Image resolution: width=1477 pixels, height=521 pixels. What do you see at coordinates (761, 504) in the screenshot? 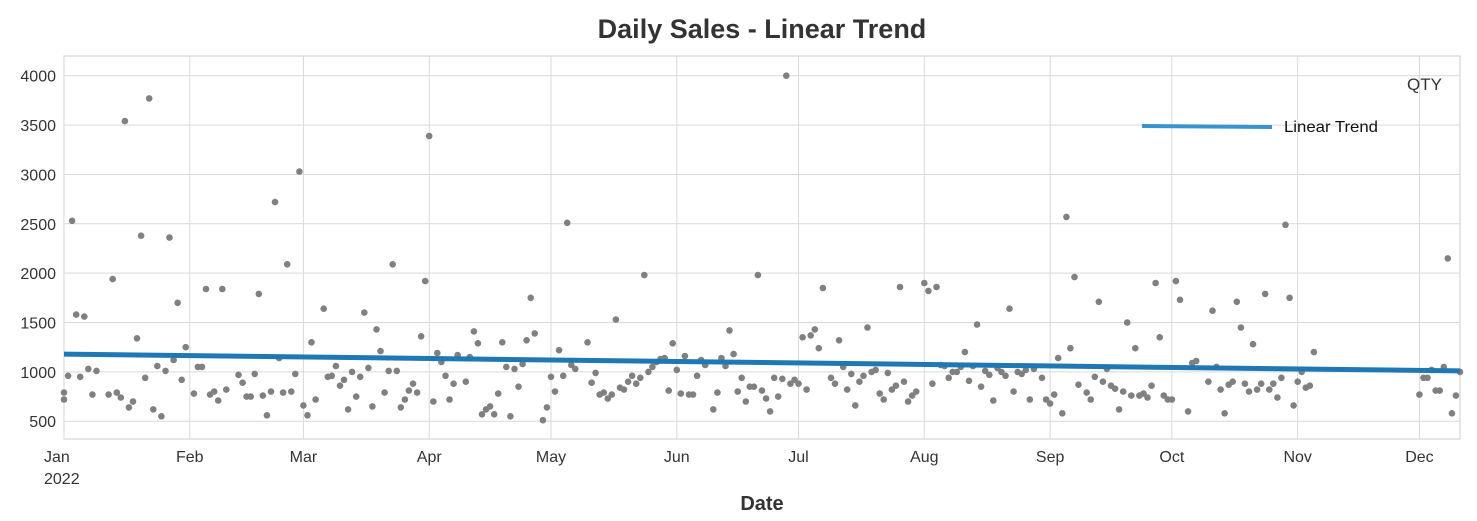
I see `x-axis-label: Date` at bounding box center [761, 504].